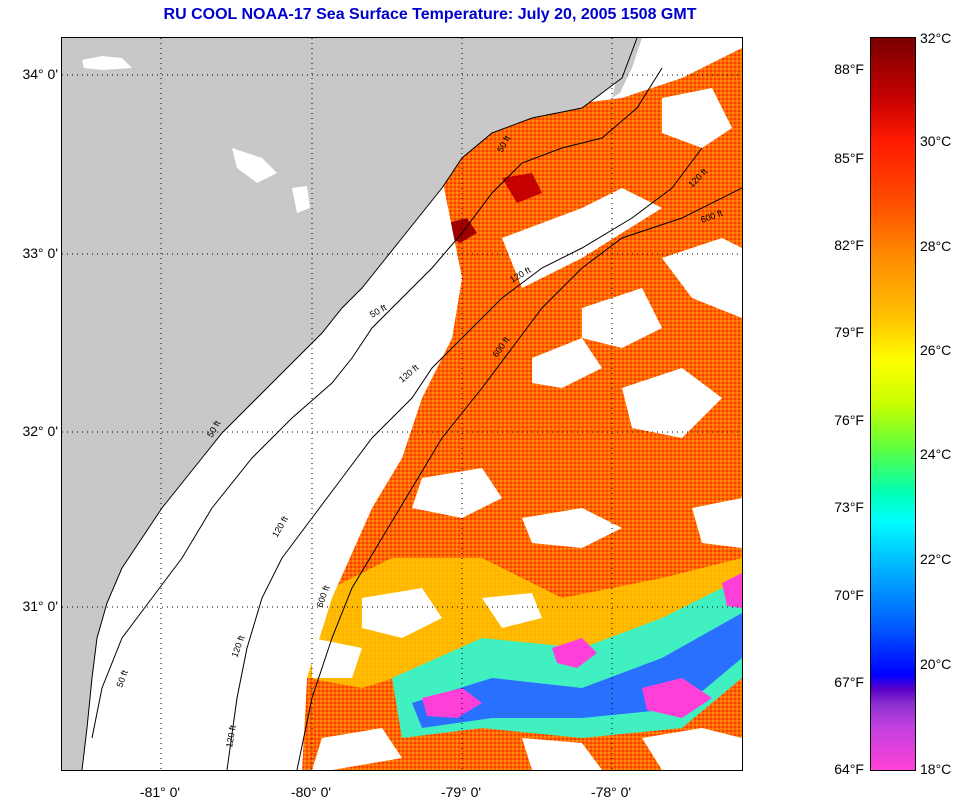  Describe the element at coordinates (936, 769) in the screenshot. I see `colorbar-c-label: 18°C` at that location.